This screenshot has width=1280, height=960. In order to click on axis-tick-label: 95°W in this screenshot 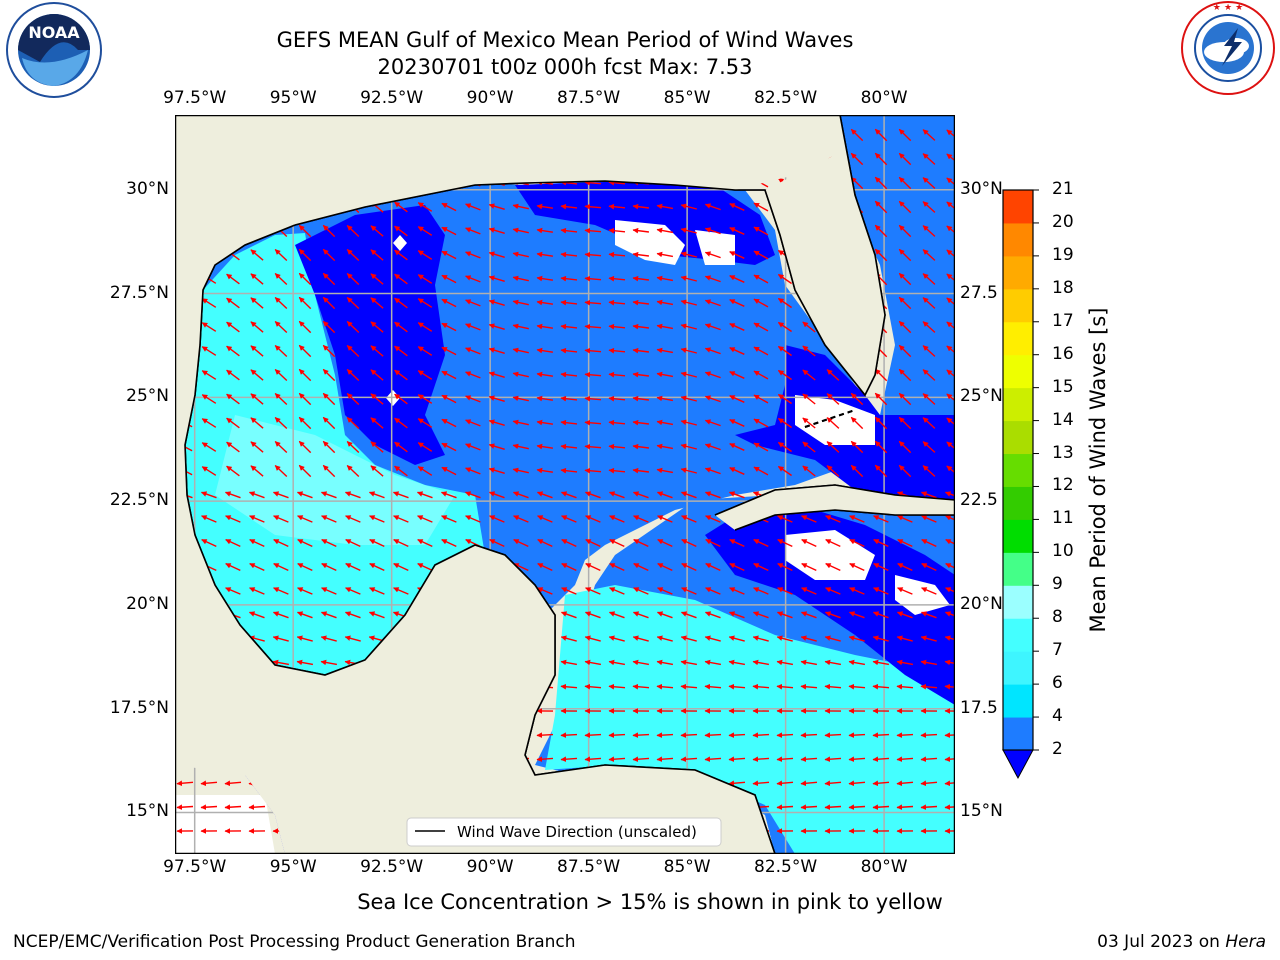, I will do `click(293, 867)`.